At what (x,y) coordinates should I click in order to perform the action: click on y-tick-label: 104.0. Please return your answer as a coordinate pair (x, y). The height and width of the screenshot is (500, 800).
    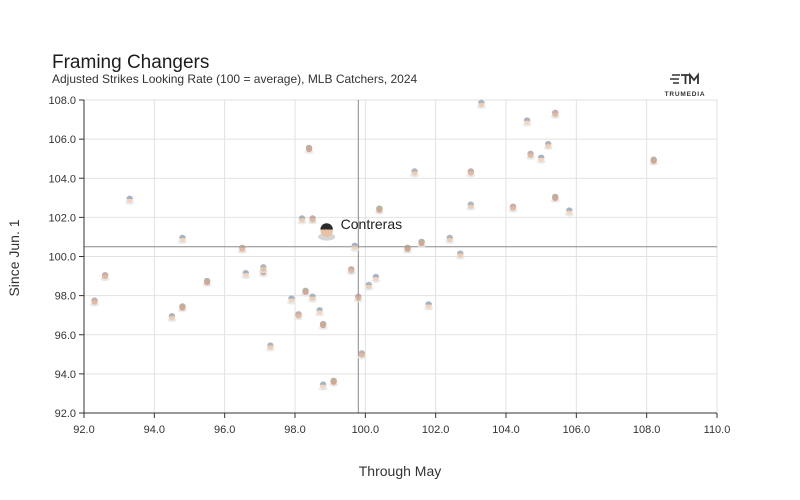
    Looking at the image, I should click on (62, 179).